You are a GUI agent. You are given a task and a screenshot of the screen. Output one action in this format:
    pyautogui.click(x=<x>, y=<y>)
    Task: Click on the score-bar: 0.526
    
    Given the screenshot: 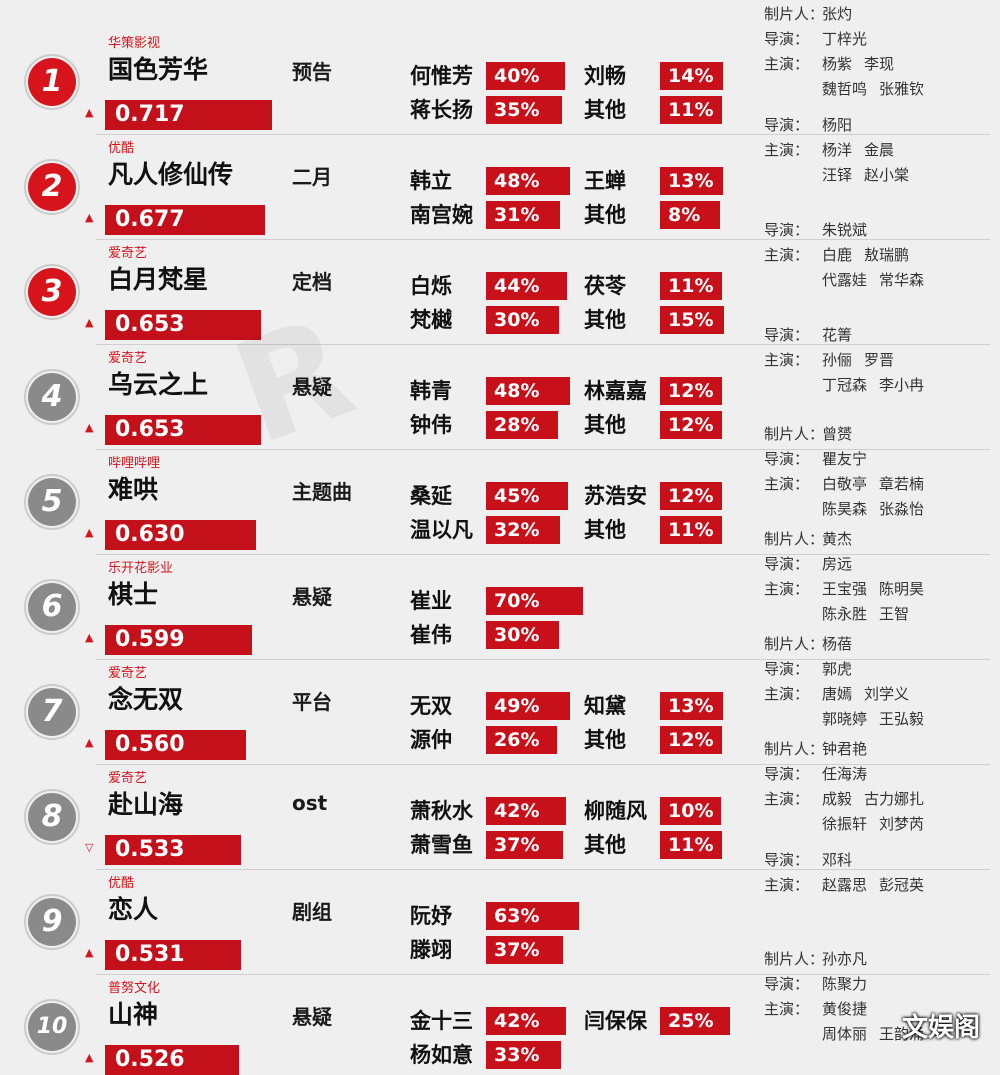 What is the action you would take?
    pyautogui.click(x=172, y=1060)
    